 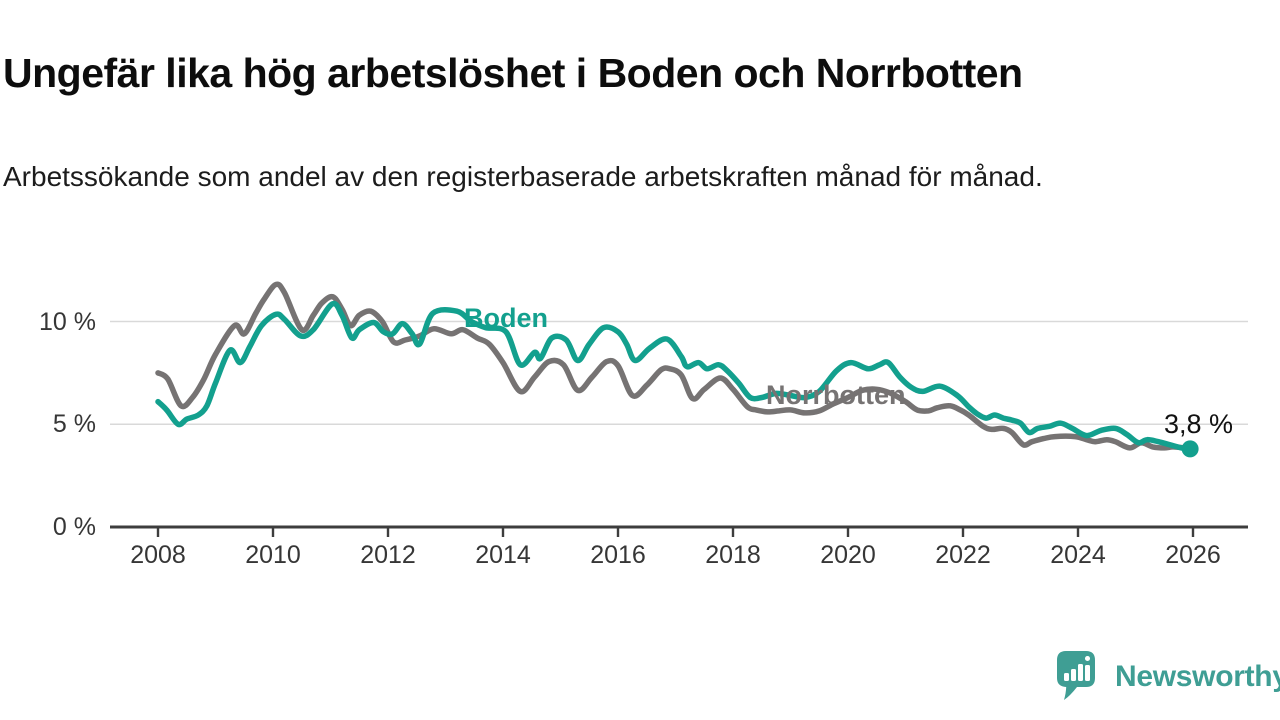 What do you see at coordinates (74, 527) in the screenshot?
I see `y-tick-label: 0 %` at bounding box center [74, 527].